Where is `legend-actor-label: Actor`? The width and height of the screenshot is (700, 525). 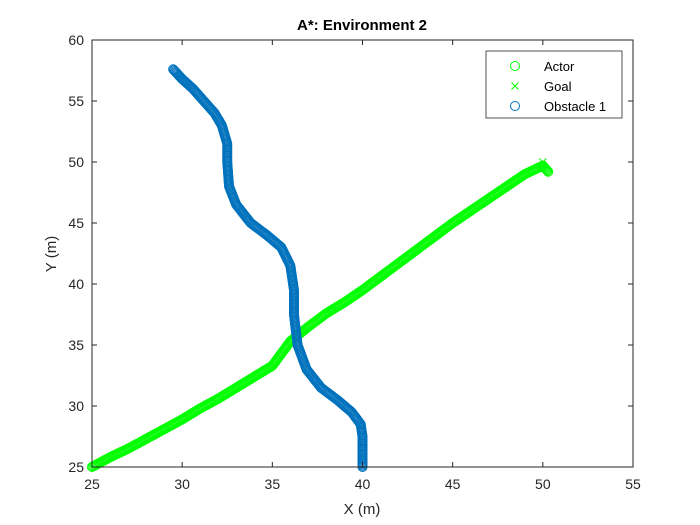
legend-actor-label: Actor is located at coordinates (559, 66).